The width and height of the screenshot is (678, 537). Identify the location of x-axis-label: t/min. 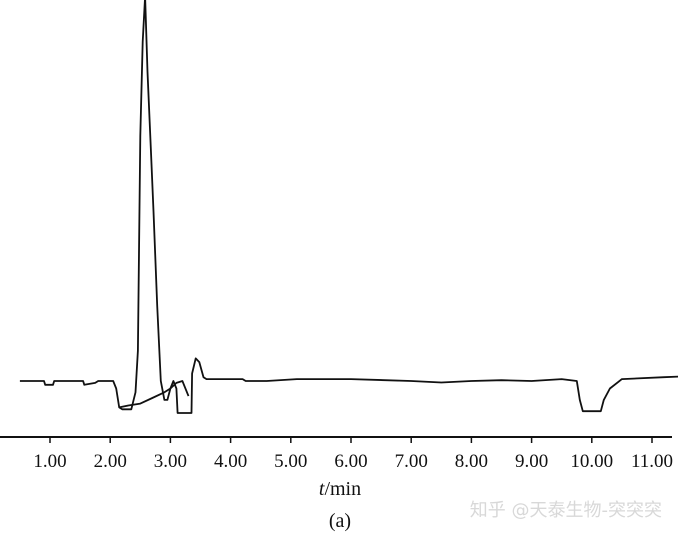
(340, 489).